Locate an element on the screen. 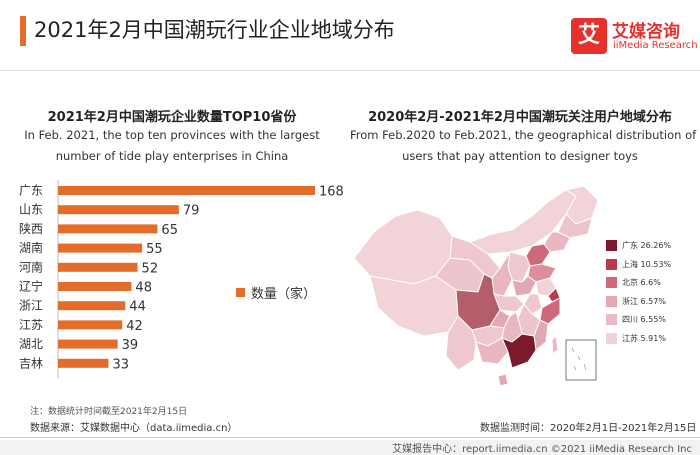  south-china-sea-inset is located at coordinates (581, 360).